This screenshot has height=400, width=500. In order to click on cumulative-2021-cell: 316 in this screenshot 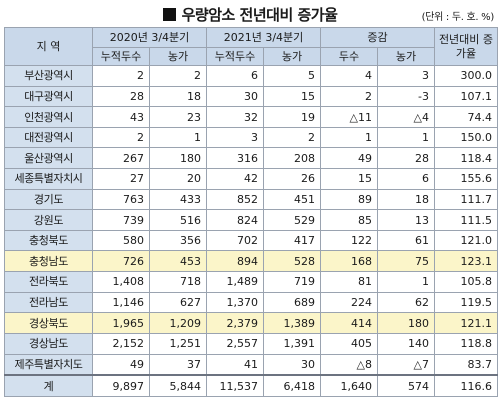, I will do `click(235, 158)`.